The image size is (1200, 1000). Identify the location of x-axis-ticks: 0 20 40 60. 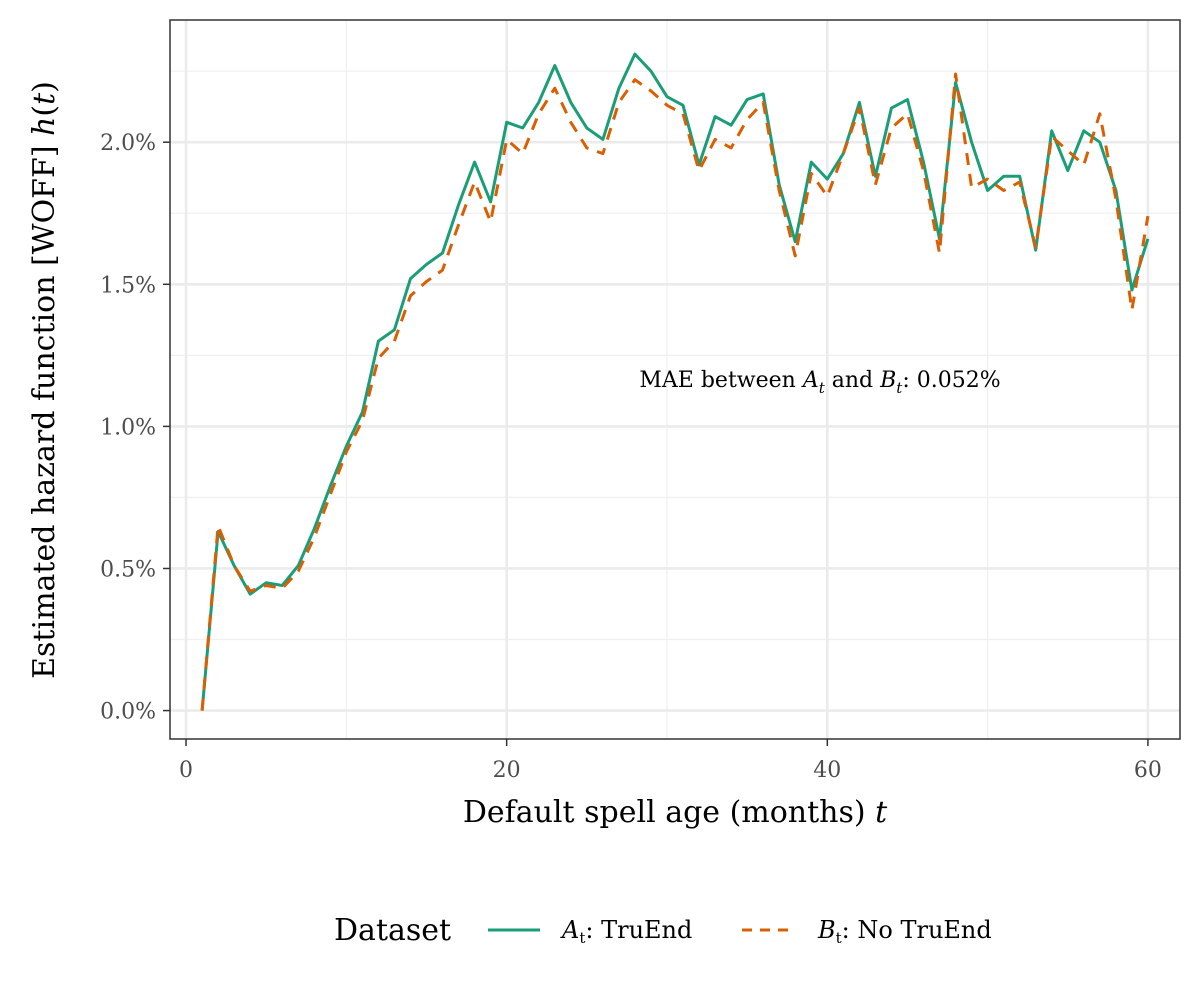
(670, 761).